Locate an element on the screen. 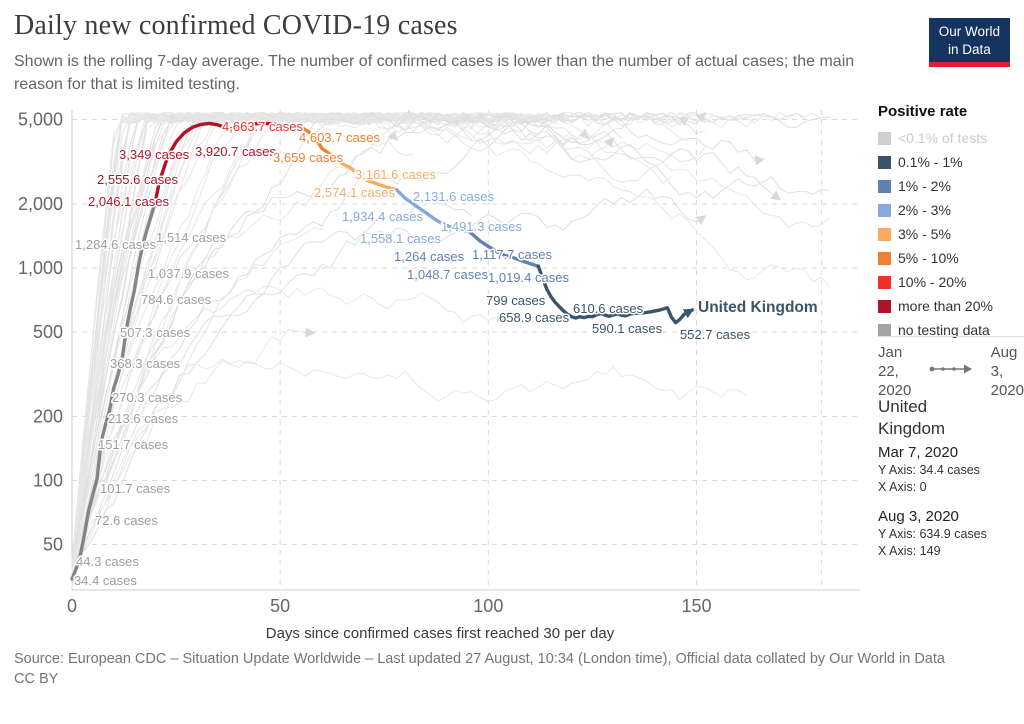  legend-item: <0.1% of tests is located at coordinates (951, 138).